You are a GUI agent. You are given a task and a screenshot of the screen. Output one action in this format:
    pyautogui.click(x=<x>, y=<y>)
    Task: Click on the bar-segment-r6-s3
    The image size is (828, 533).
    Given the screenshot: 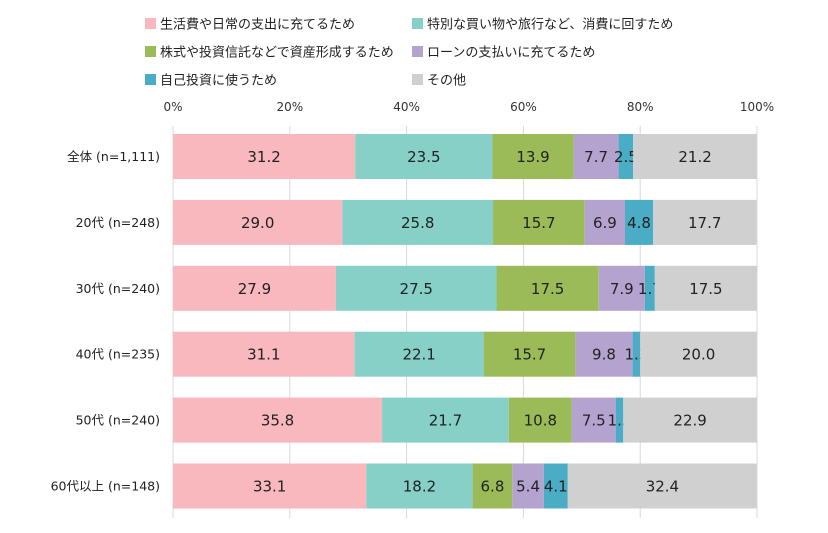 What is the action you would take?
    pyautogui.click(x=492, y=486)
    